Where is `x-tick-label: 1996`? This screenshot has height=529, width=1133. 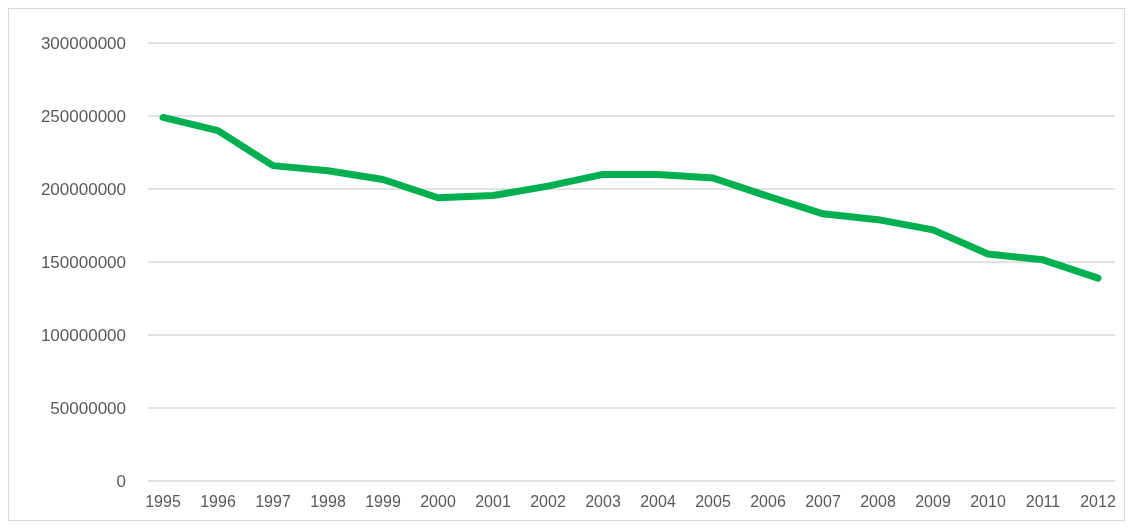 x-tick-label: 1996 is located at coordinates (218, 501).